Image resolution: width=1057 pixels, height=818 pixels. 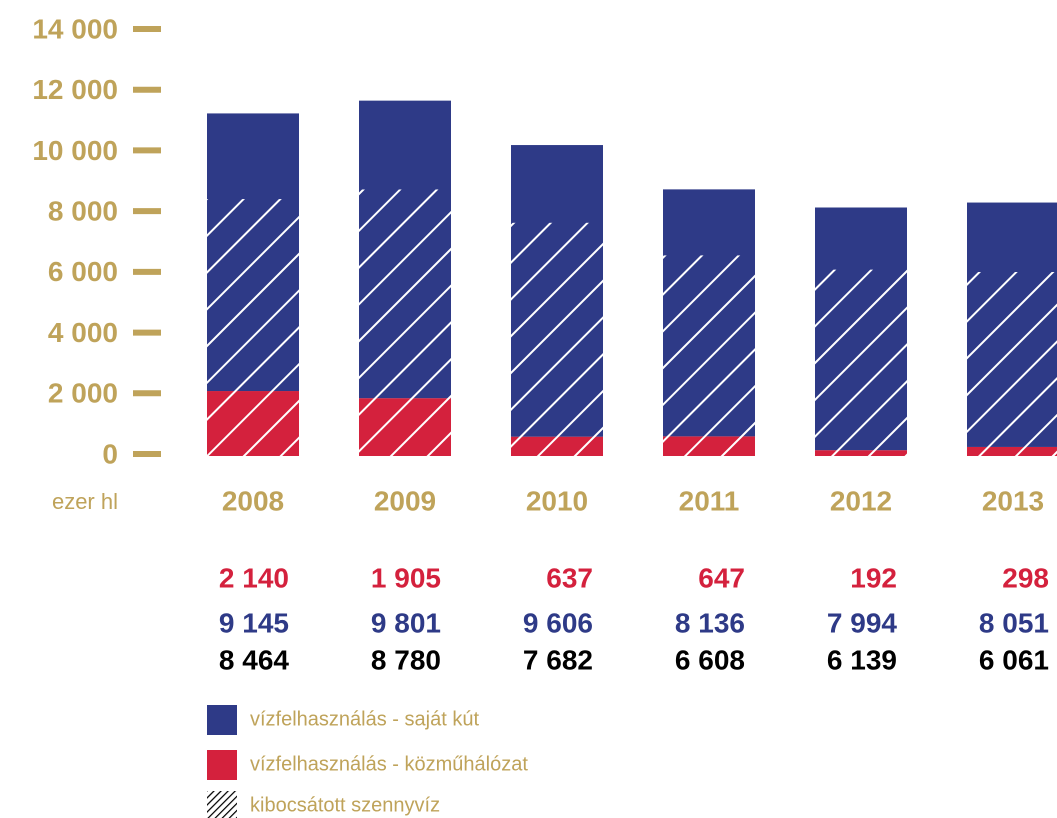 What do you see at coordinates (862, 622) in the screenshot?
I see `value-label: 7 994` at bounding box center [862, 622].